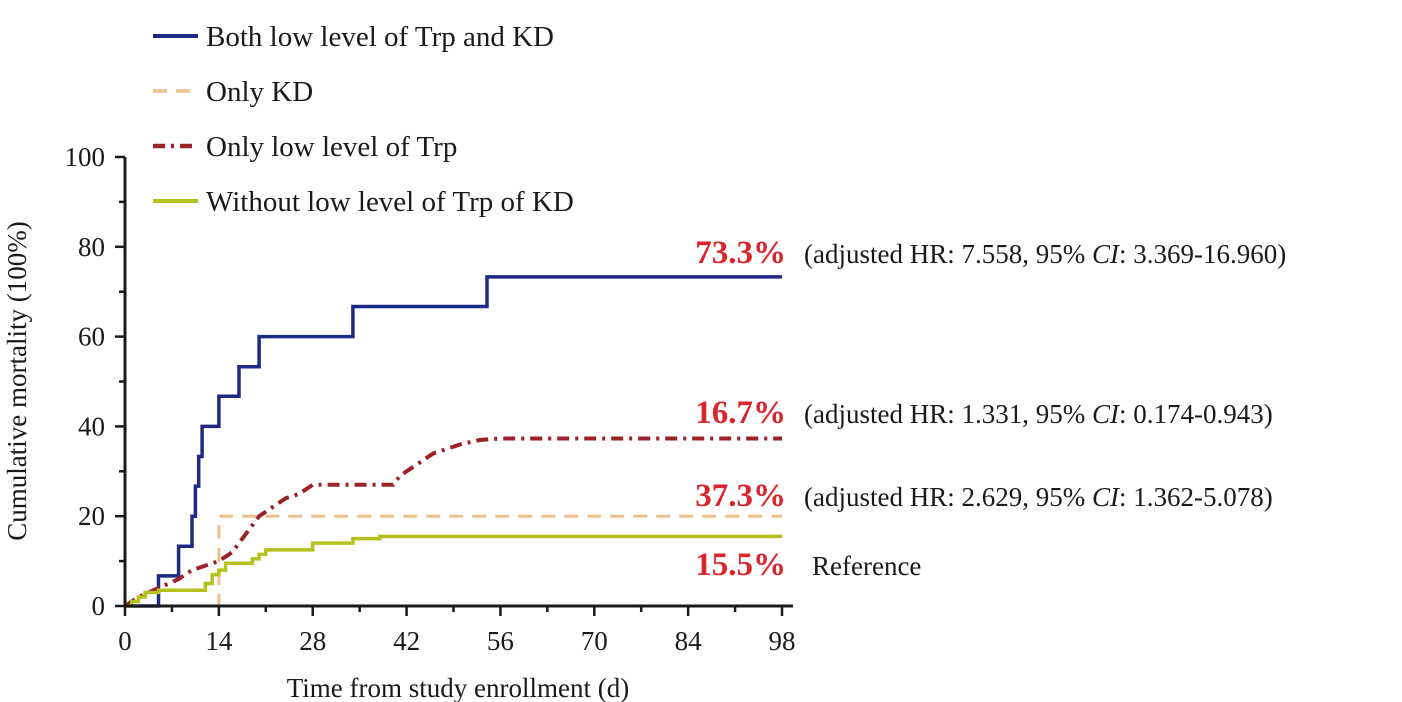 This screenshot has height=702, width=1402. I want to click on x-tick-label: 56, so click(500, 641).